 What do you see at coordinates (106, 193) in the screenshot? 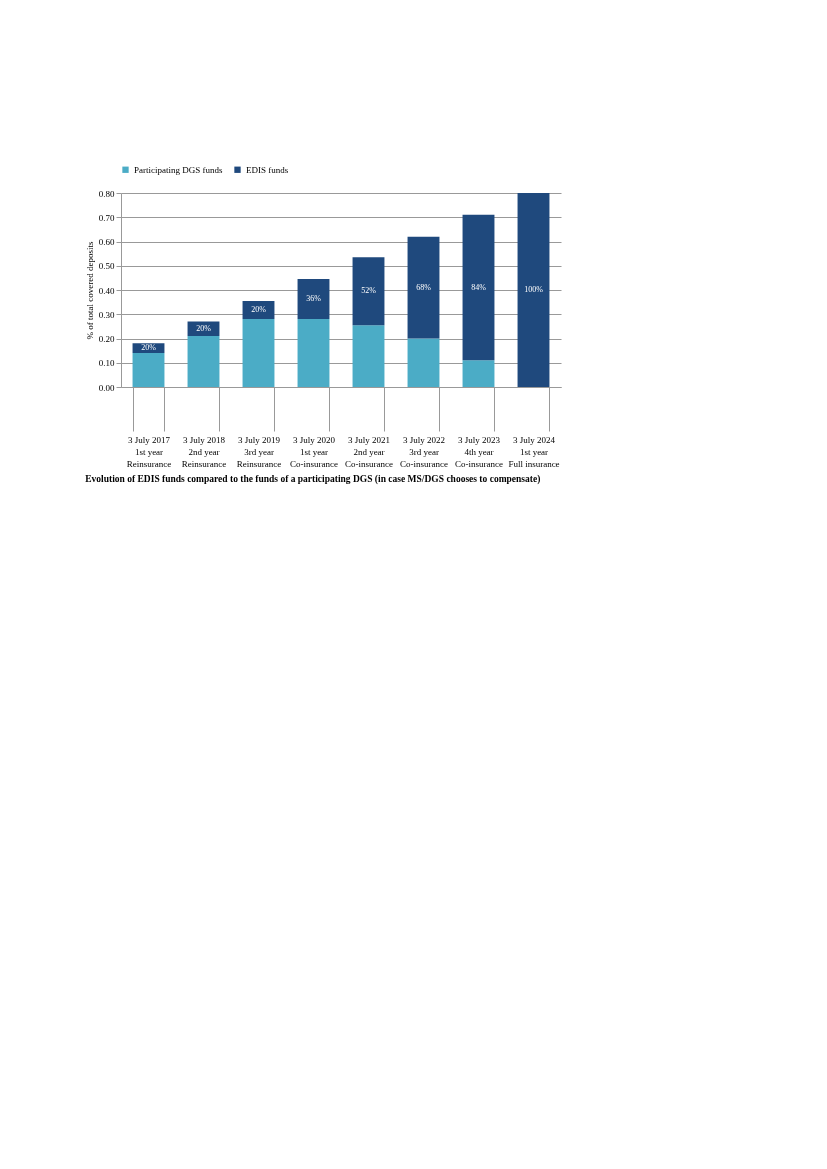
I see `y-tick-label: 0.80` at bounding box center [106, 193].